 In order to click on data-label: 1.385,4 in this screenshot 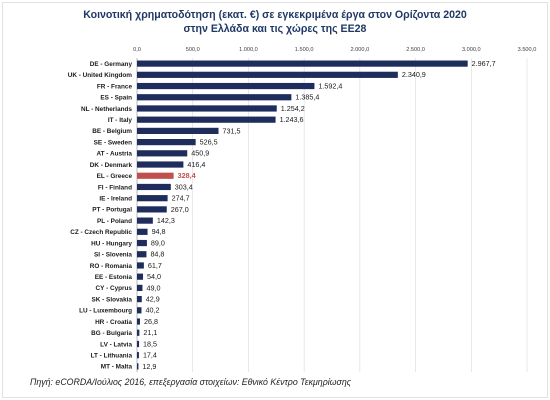, I will do `click(307, 97)`.